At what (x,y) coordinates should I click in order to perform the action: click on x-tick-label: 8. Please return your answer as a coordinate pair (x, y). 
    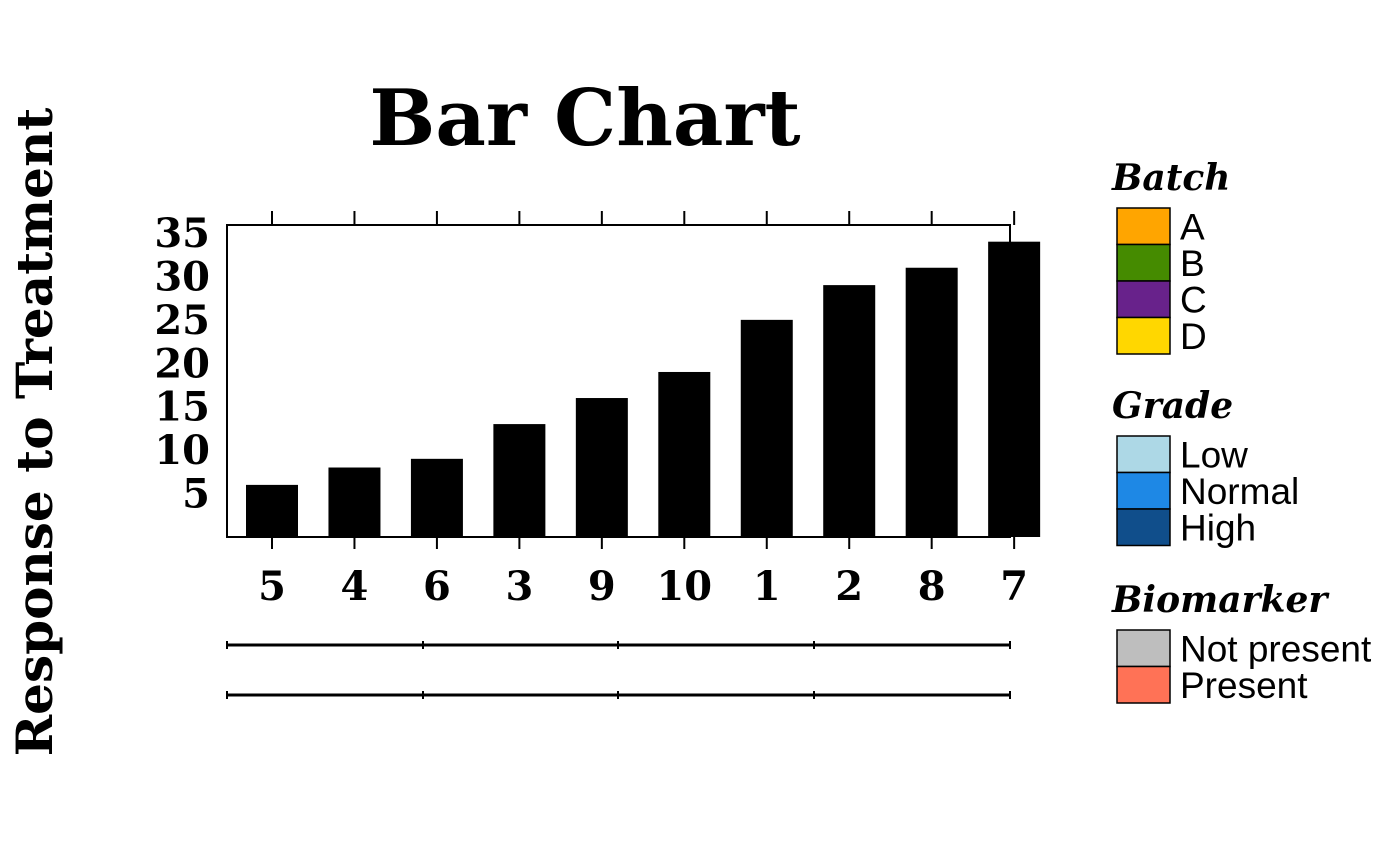
    Looking at the image, I should click on (932, 586).